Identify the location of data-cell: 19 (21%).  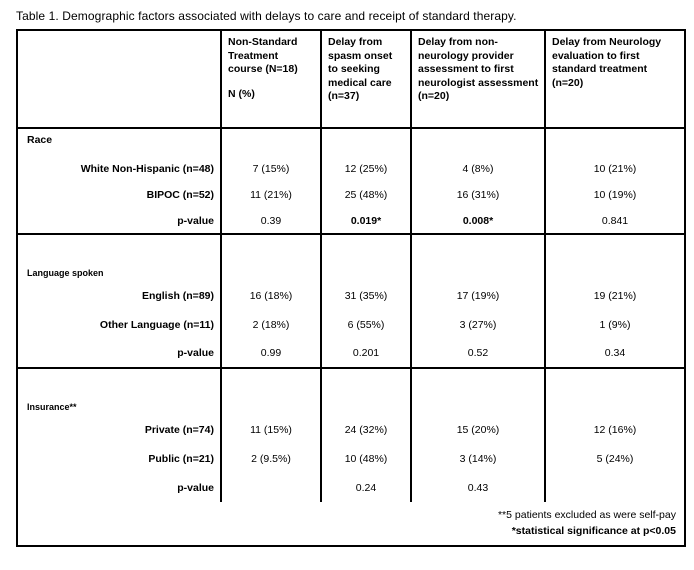
(615, 295).